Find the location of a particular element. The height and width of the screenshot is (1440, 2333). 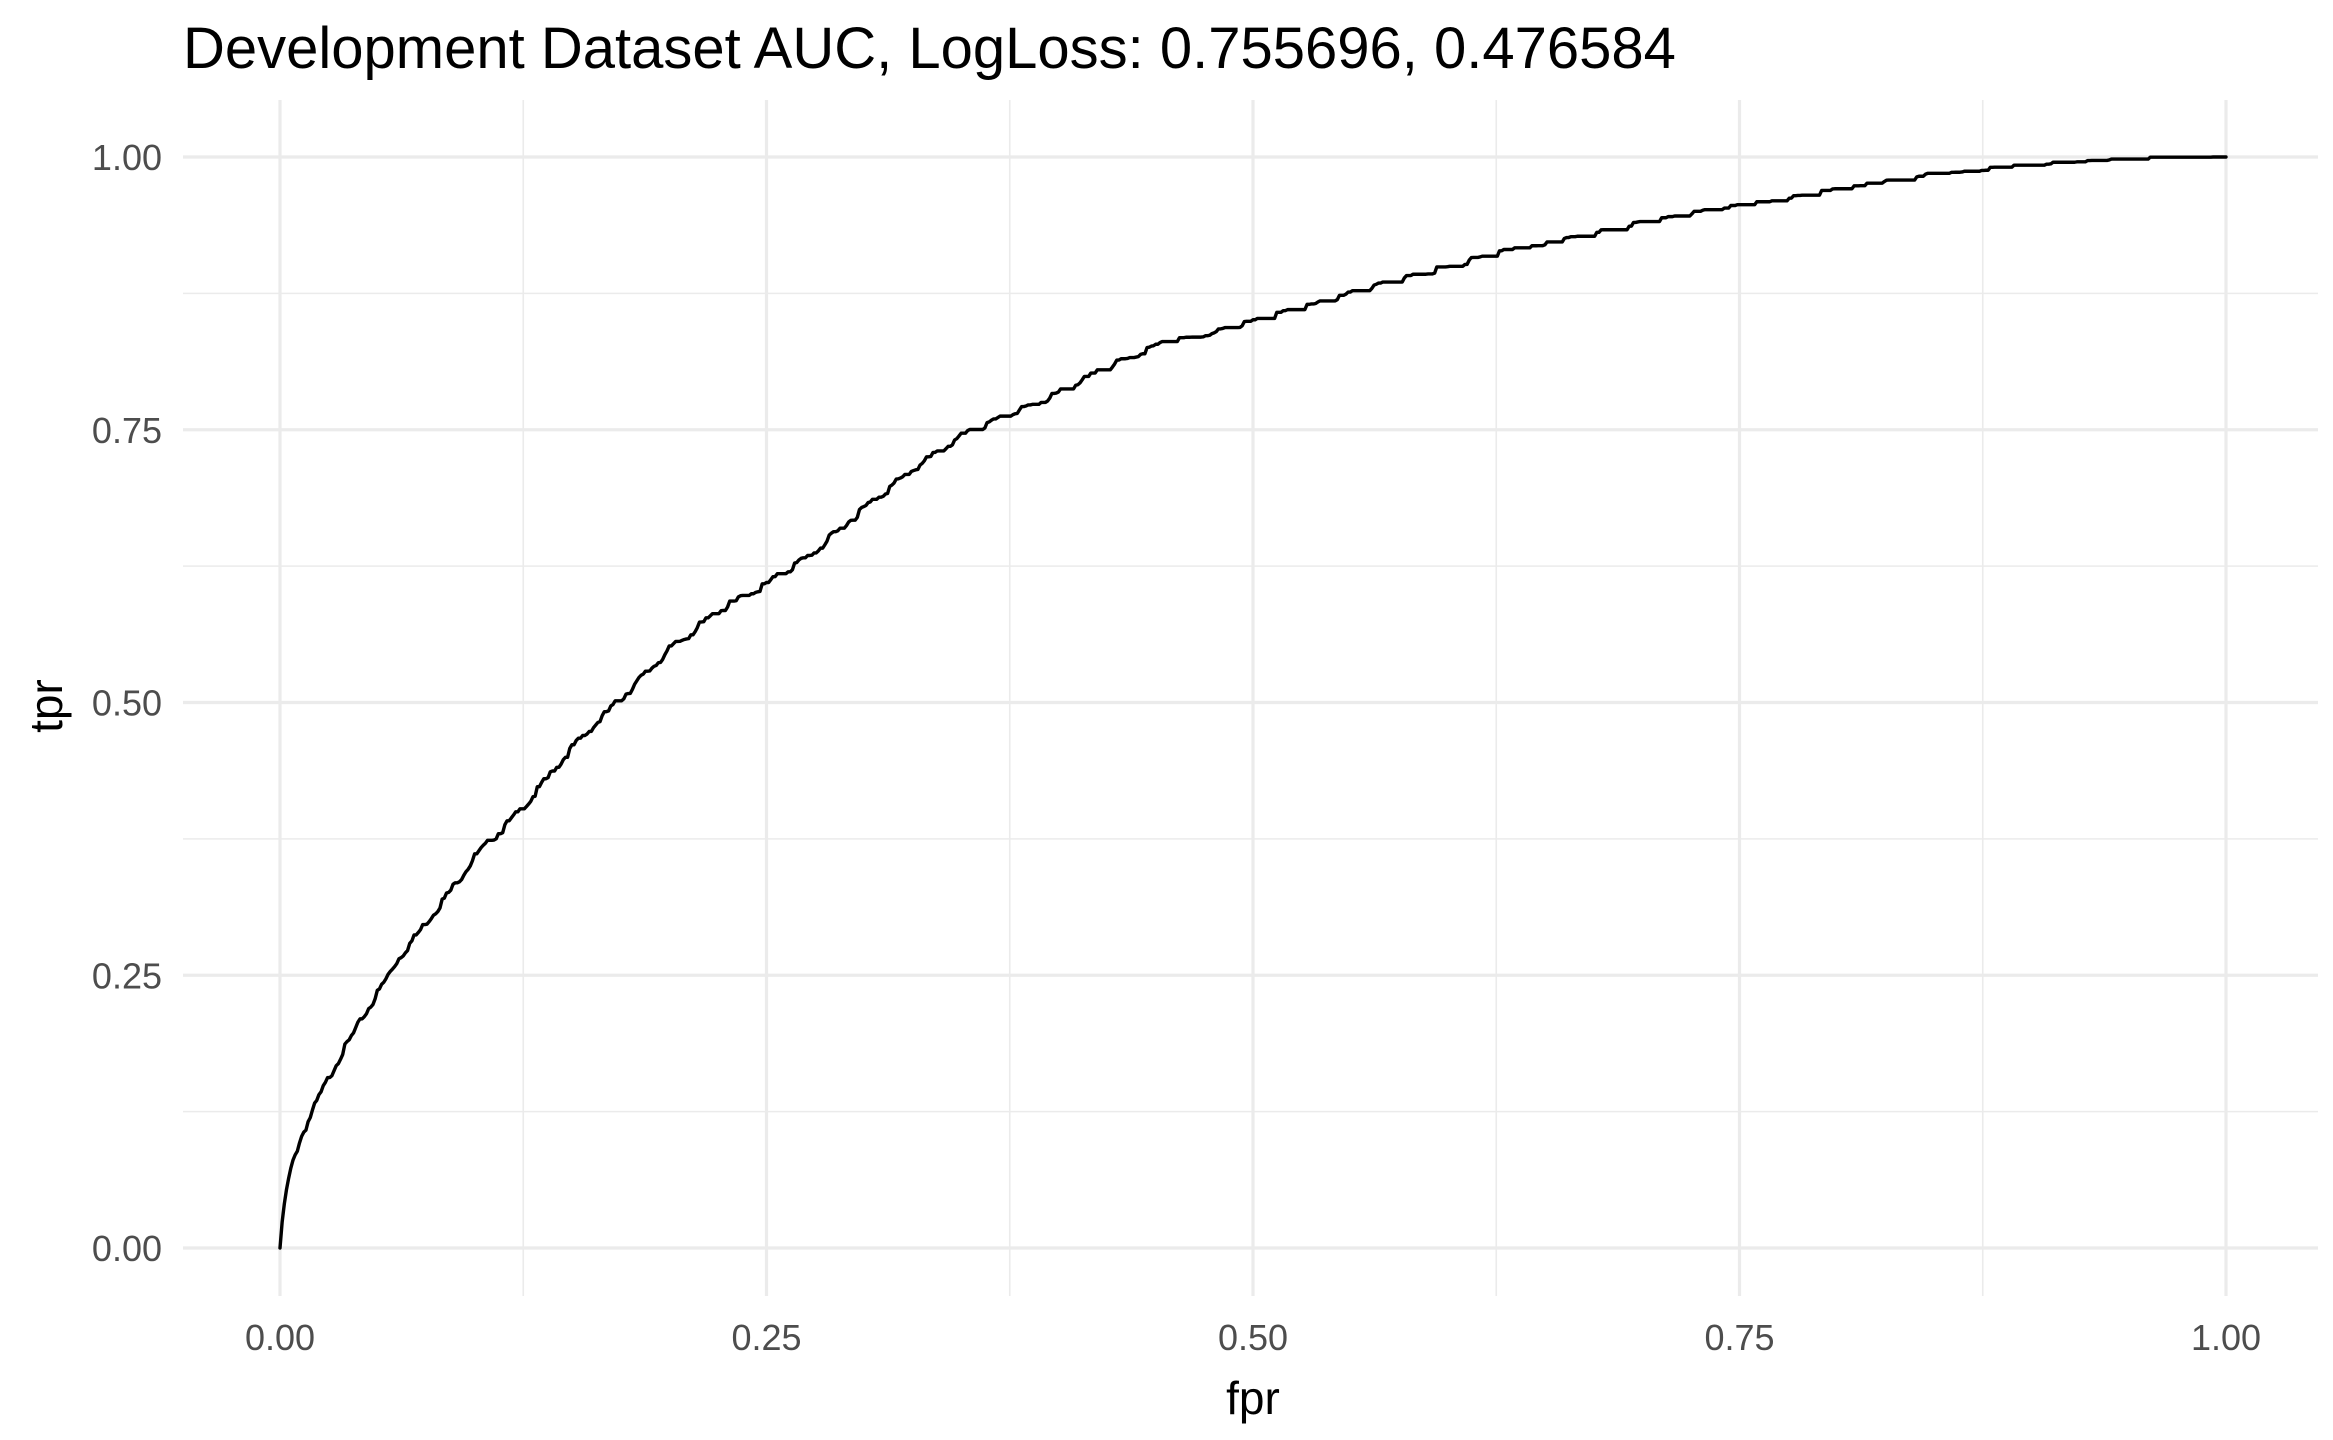

x-tick-label: 0.00 is located at coordinates (280, 1337).